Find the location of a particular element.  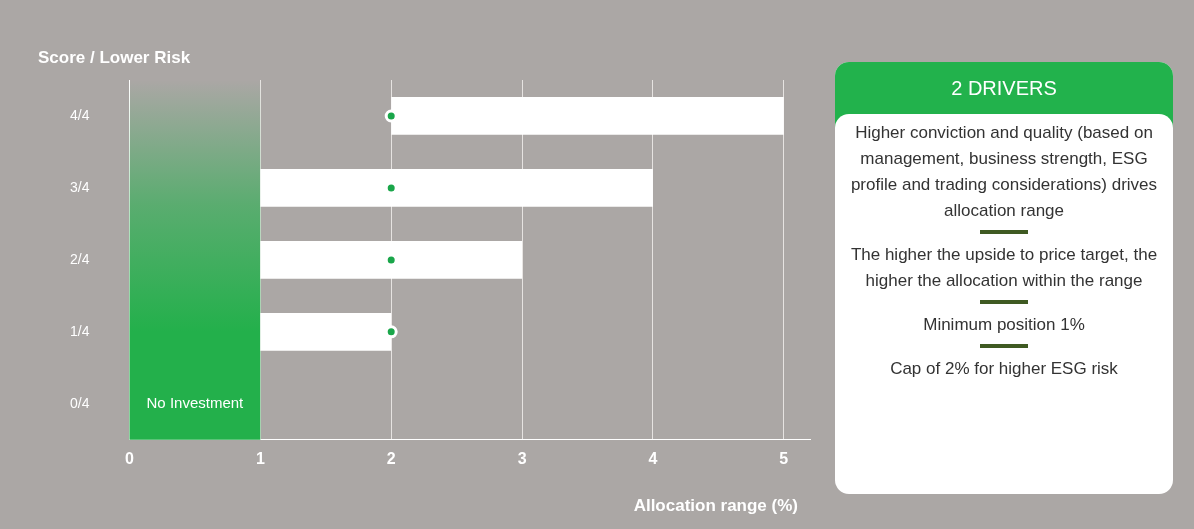

y-tick-label: 3/4 is located at coordinates (79, 186).